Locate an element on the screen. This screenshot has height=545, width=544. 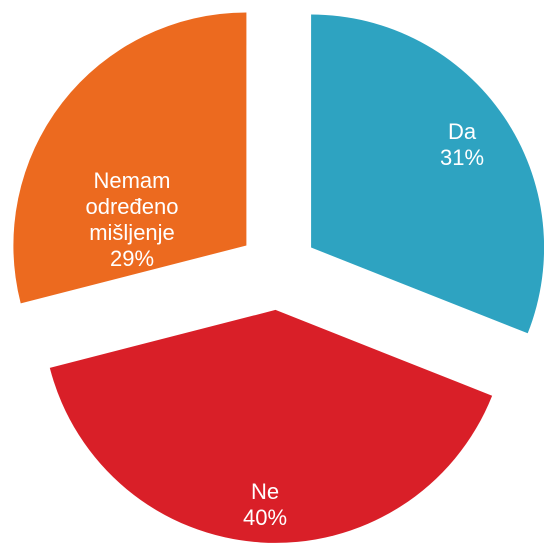
category-label: Da is located at coordinates (462, 131).